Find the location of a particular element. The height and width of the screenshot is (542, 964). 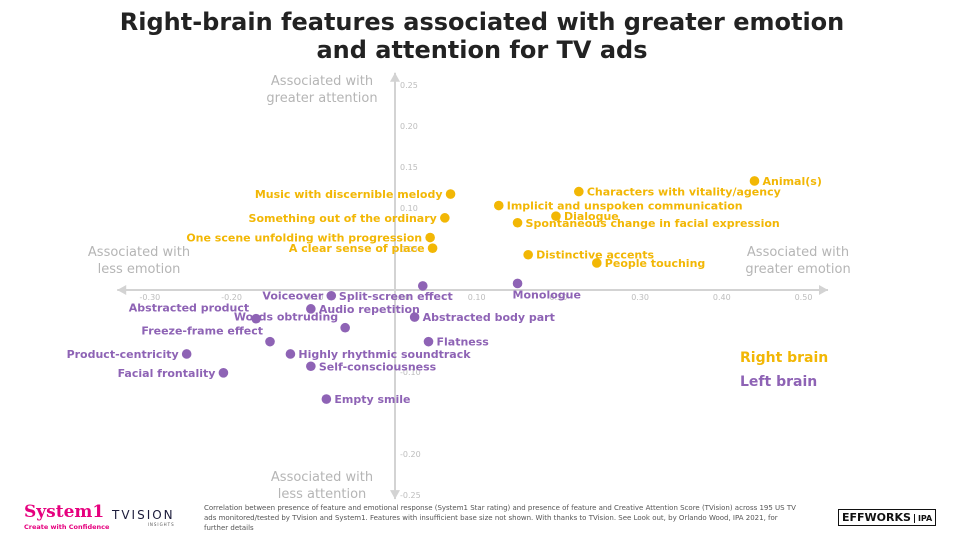

x-tick-label: -0.10 is located at coordinates (313, 297).